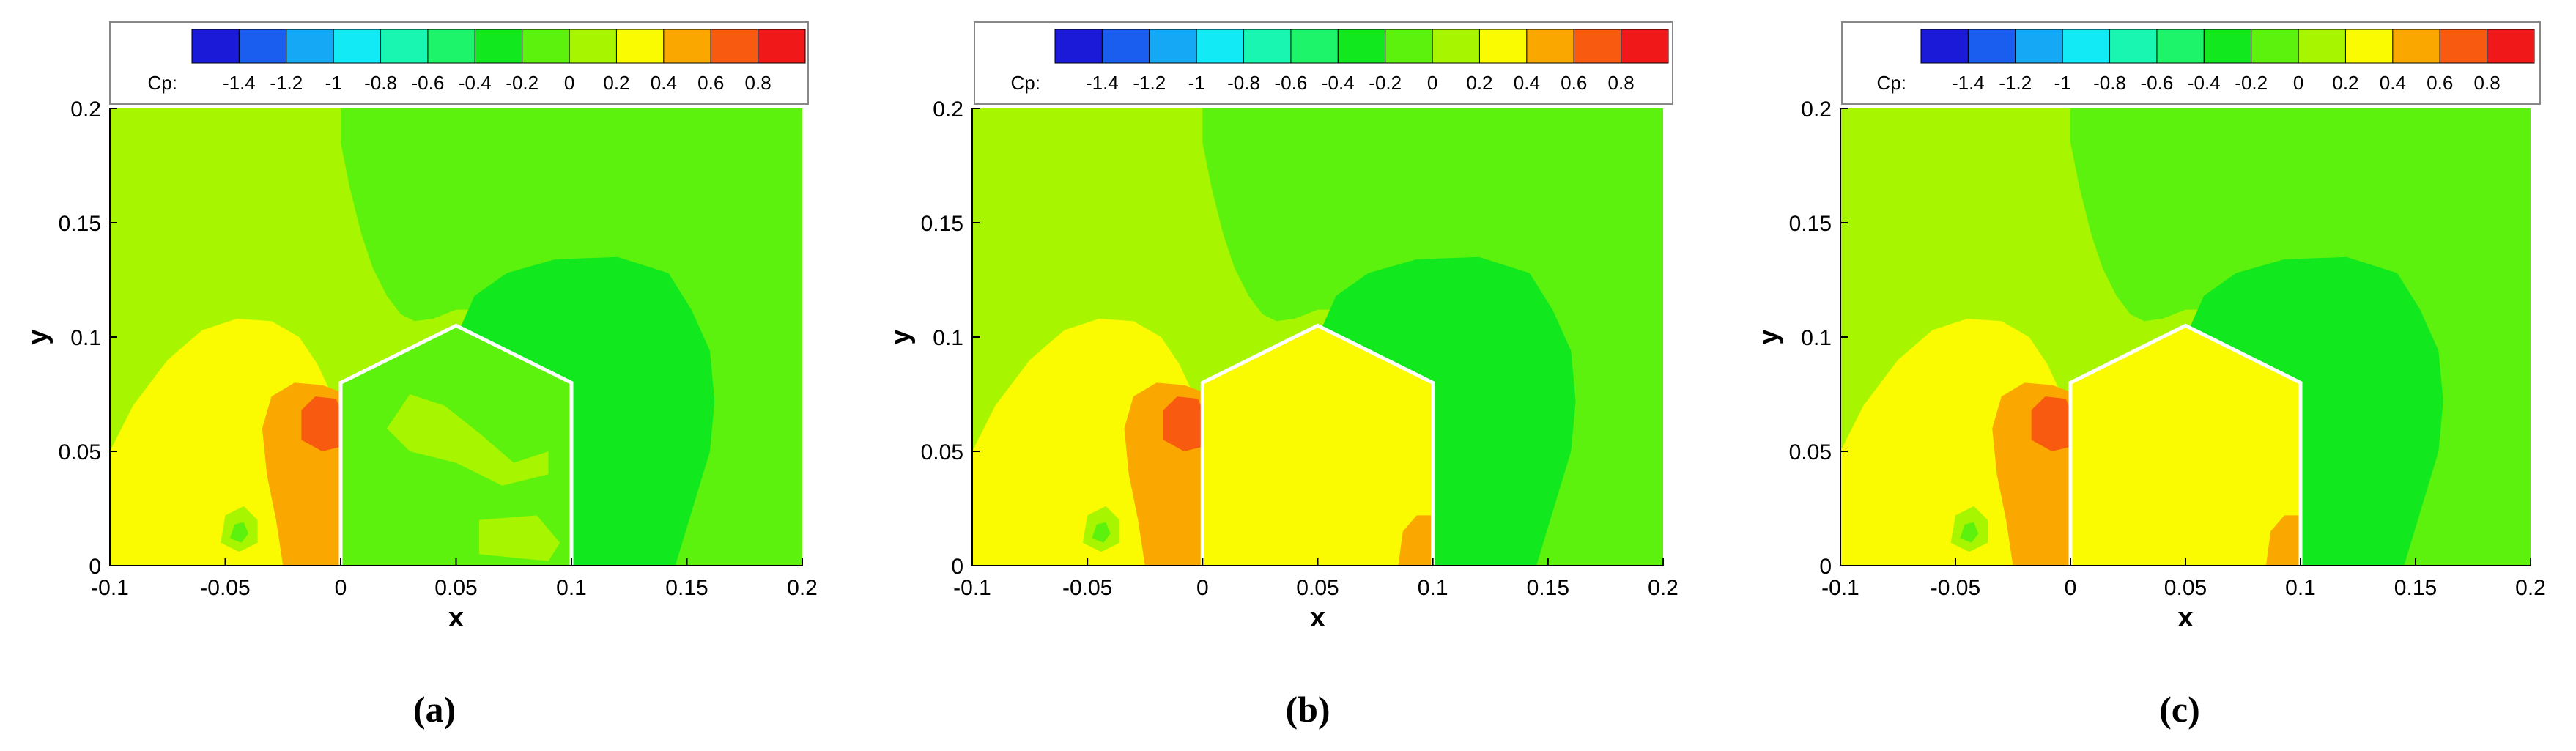 The image size is (2576, 751). Describe the element at coordinates (2062, 83) in the screenshot. I see `colorbar-tick-label: -1` at that location.